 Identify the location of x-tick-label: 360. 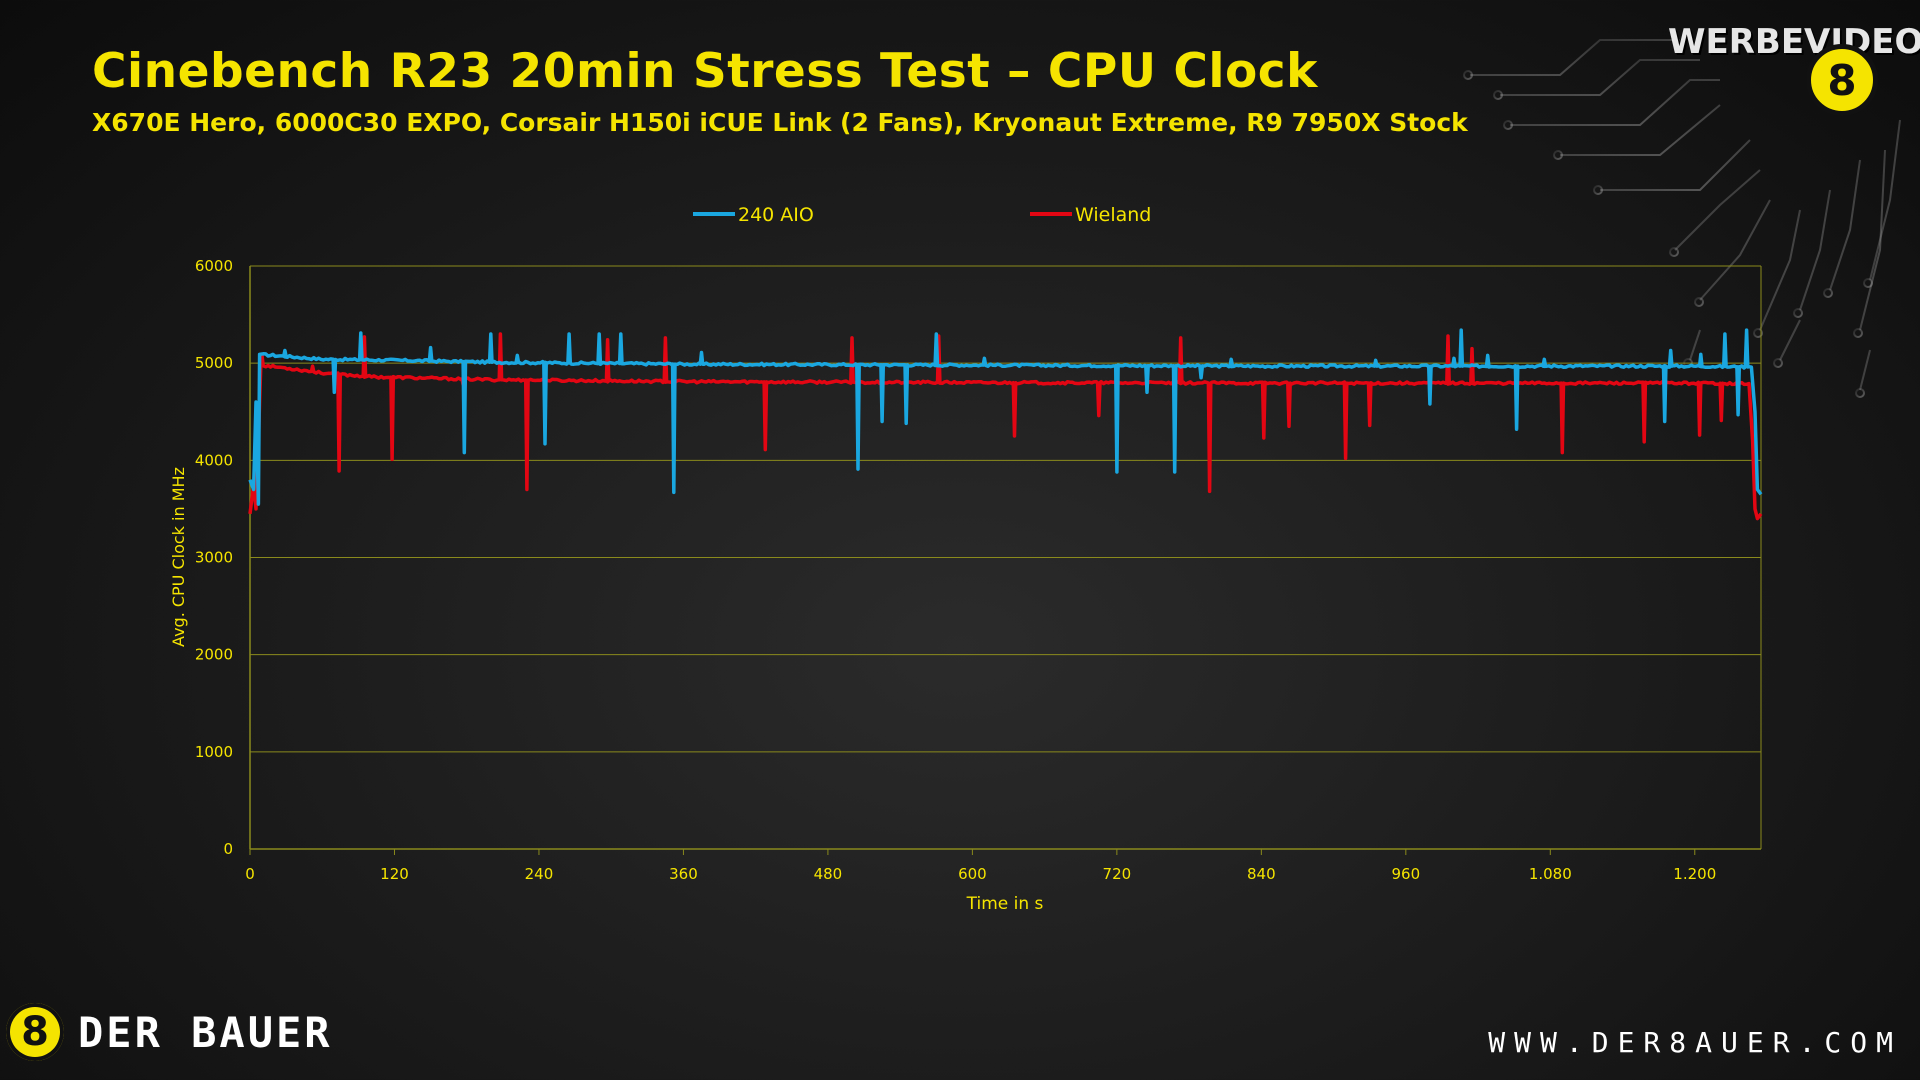
(683, 874).